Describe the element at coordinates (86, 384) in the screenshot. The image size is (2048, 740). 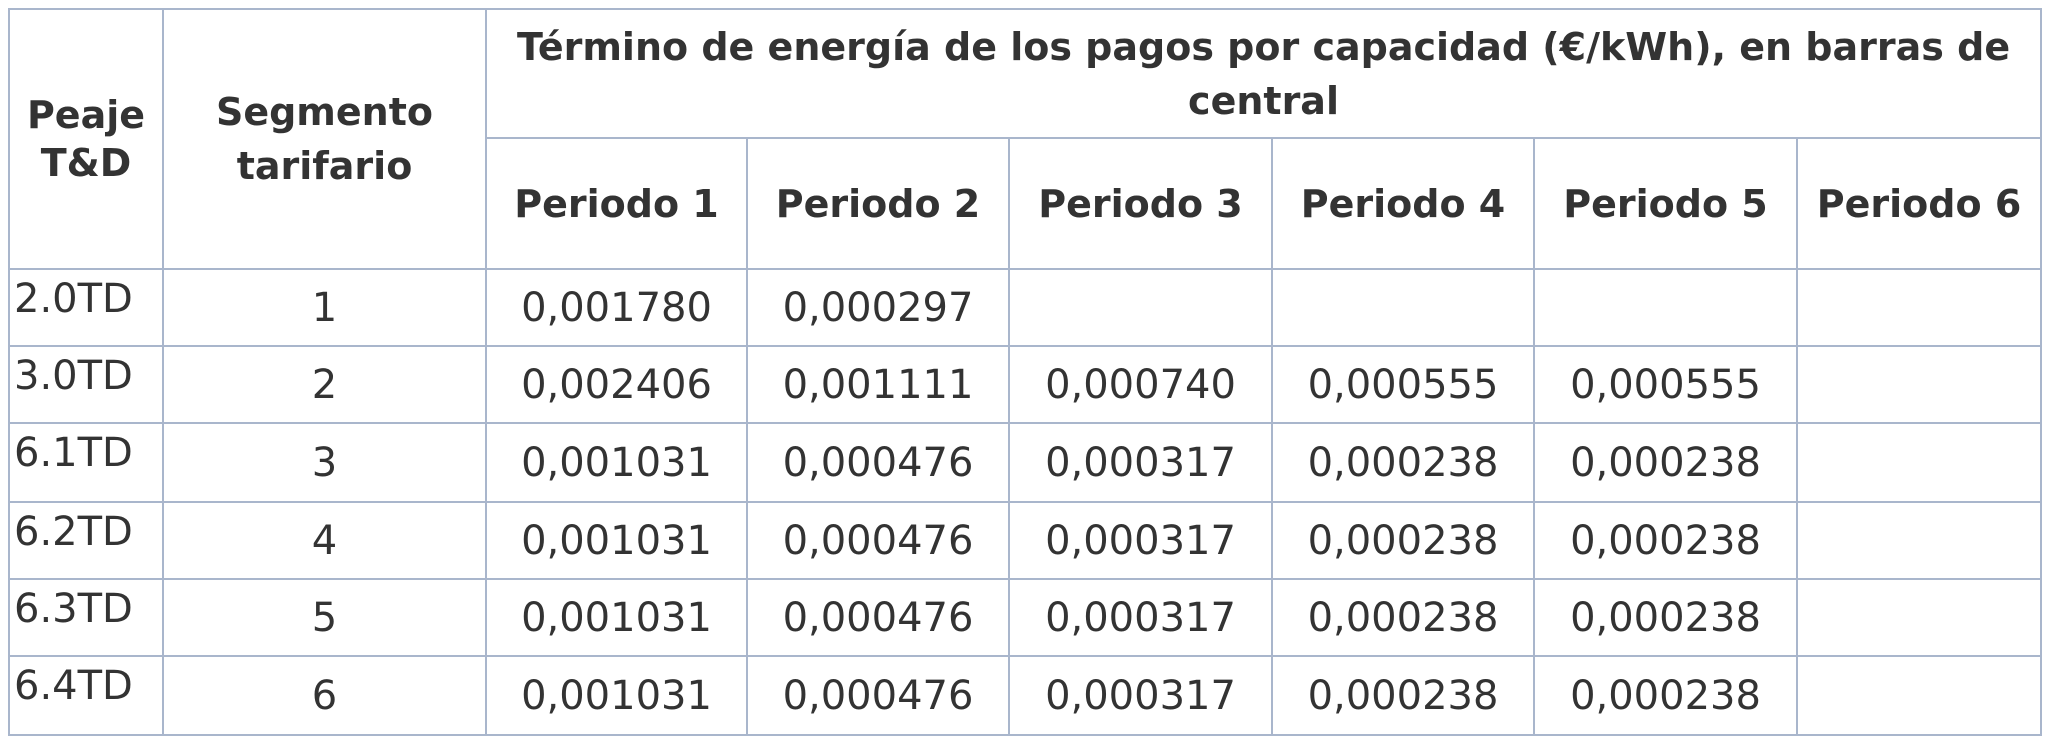
I see `peaje-cell: 3.0TD` at that location.